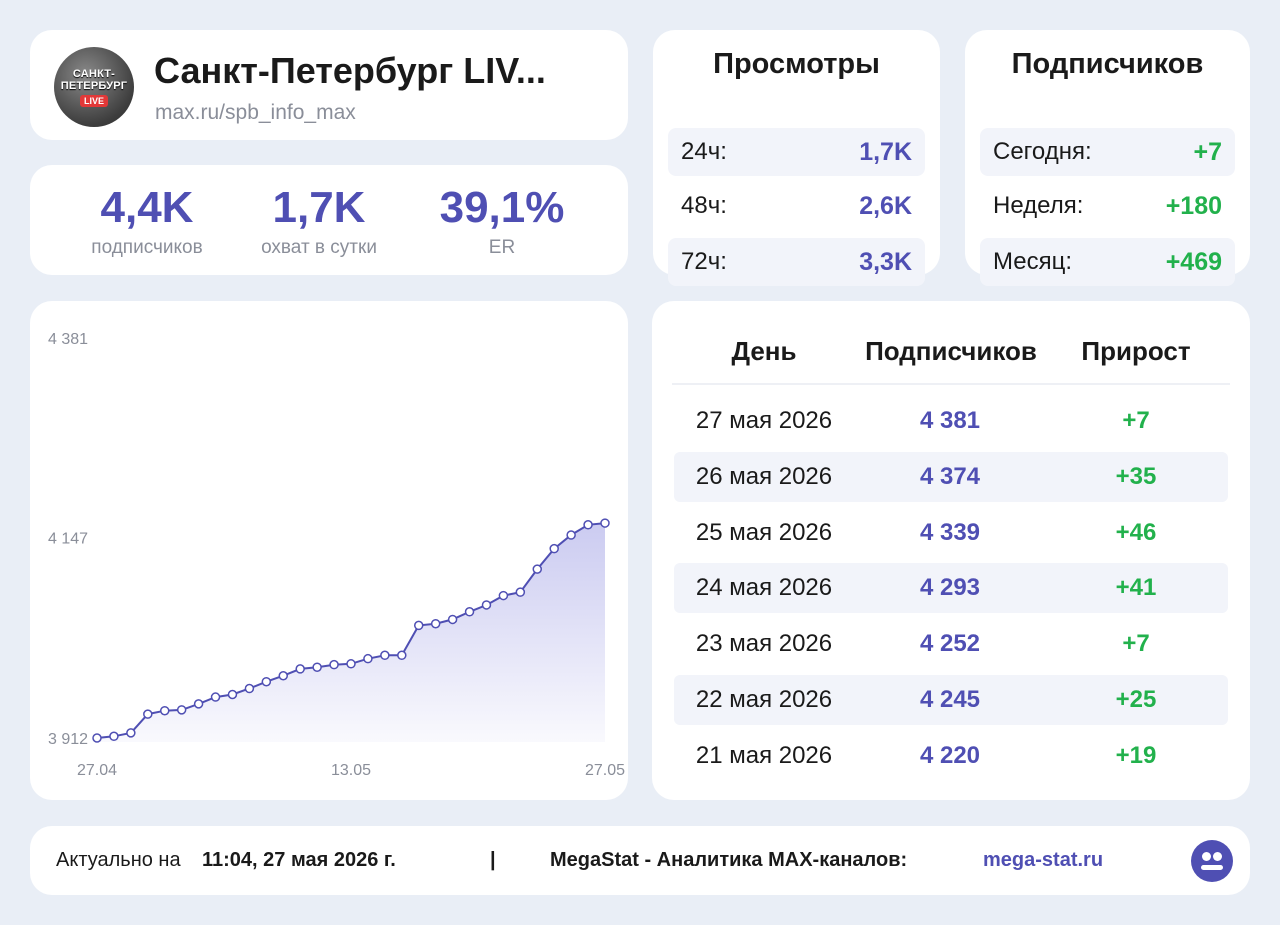 The image size is (1280, 925). I want to click on metric-value: 4,4K, so click(147, 207).